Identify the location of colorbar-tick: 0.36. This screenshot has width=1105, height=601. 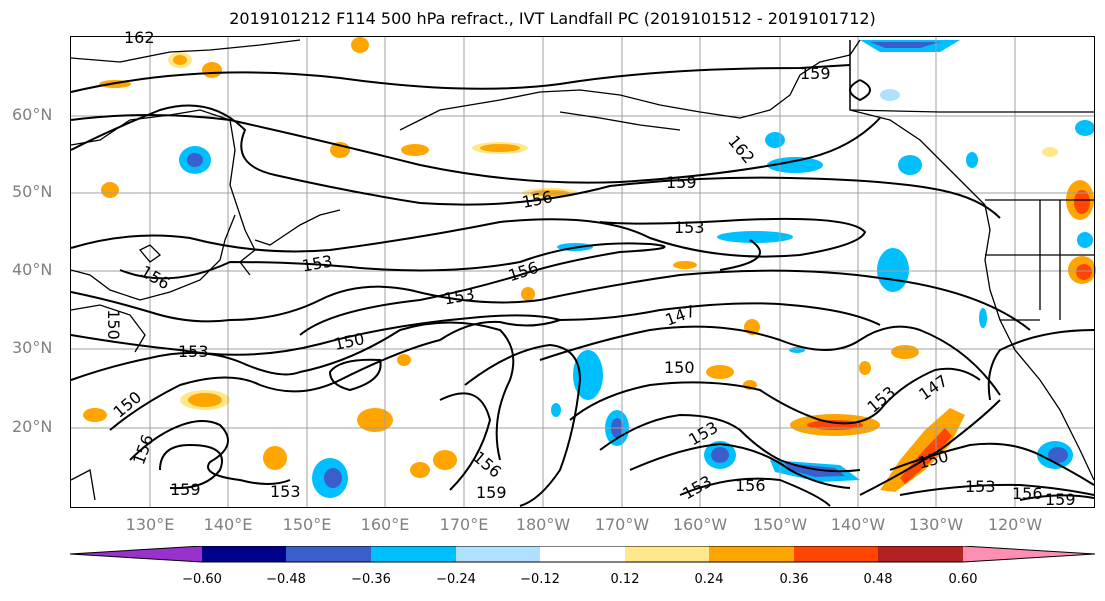
(794, 579).